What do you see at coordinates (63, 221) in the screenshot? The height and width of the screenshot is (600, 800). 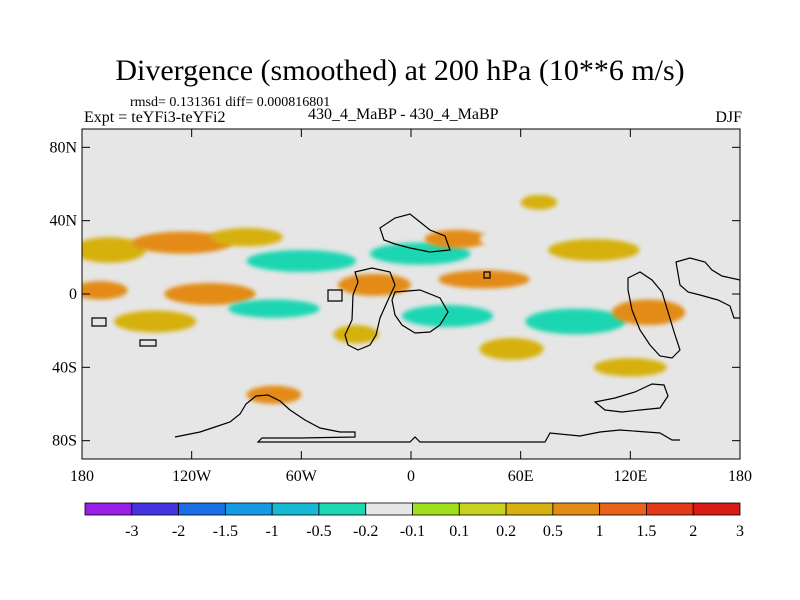 I see `y-tick-label: 40N` at bounding box center [63, 221].